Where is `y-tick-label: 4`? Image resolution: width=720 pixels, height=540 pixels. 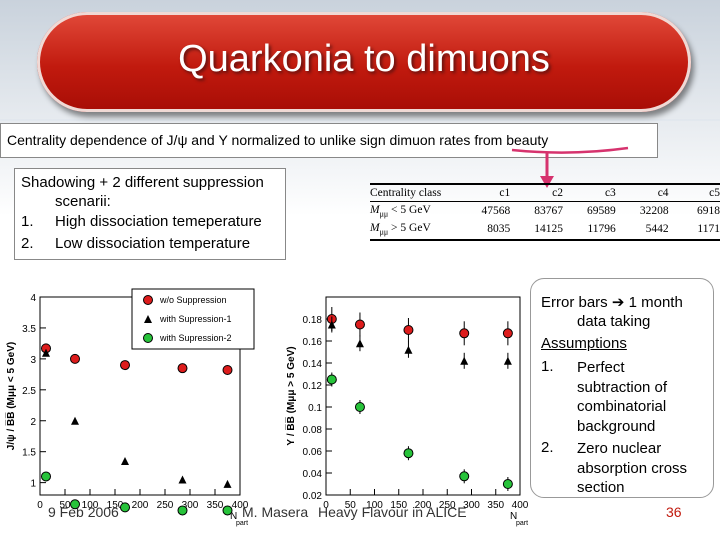
y-tick-label: 4 is located at coordinates (33, 298).